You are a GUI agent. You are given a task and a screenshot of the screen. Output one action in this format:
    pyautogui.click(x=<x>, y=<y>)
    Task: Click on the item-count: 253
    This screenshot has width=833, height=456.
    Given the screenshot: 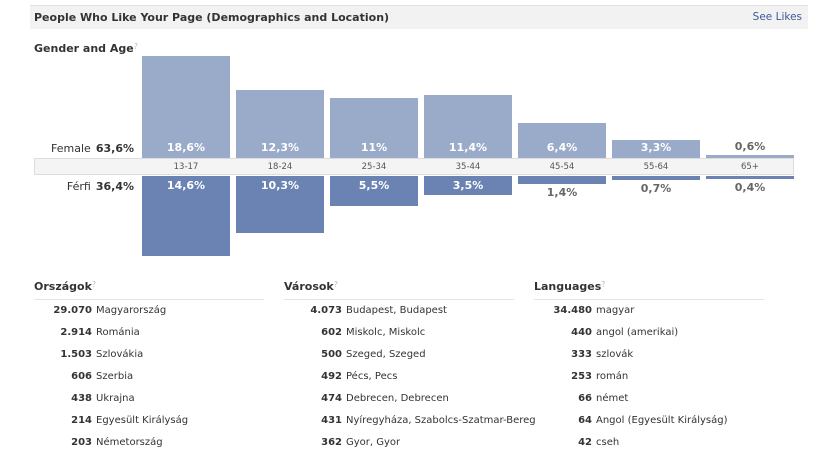 What is the action you would take?
    pyautogui.click(x=581, y=376)
    